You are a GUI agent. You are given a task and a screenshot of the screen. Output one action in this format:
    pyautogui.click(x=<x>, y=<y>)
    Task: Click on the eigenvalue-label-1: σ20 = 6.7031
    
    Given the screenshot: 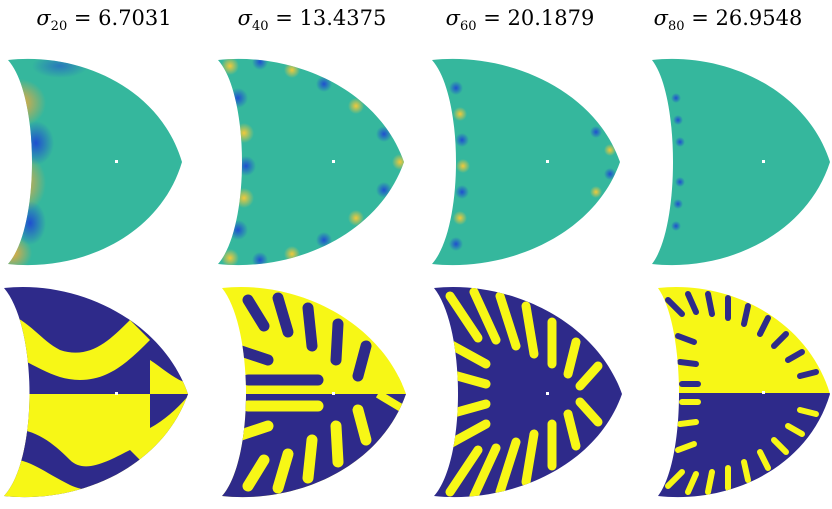 What is the action you would take?
    pyautogui.click(x=104, y=20)
    